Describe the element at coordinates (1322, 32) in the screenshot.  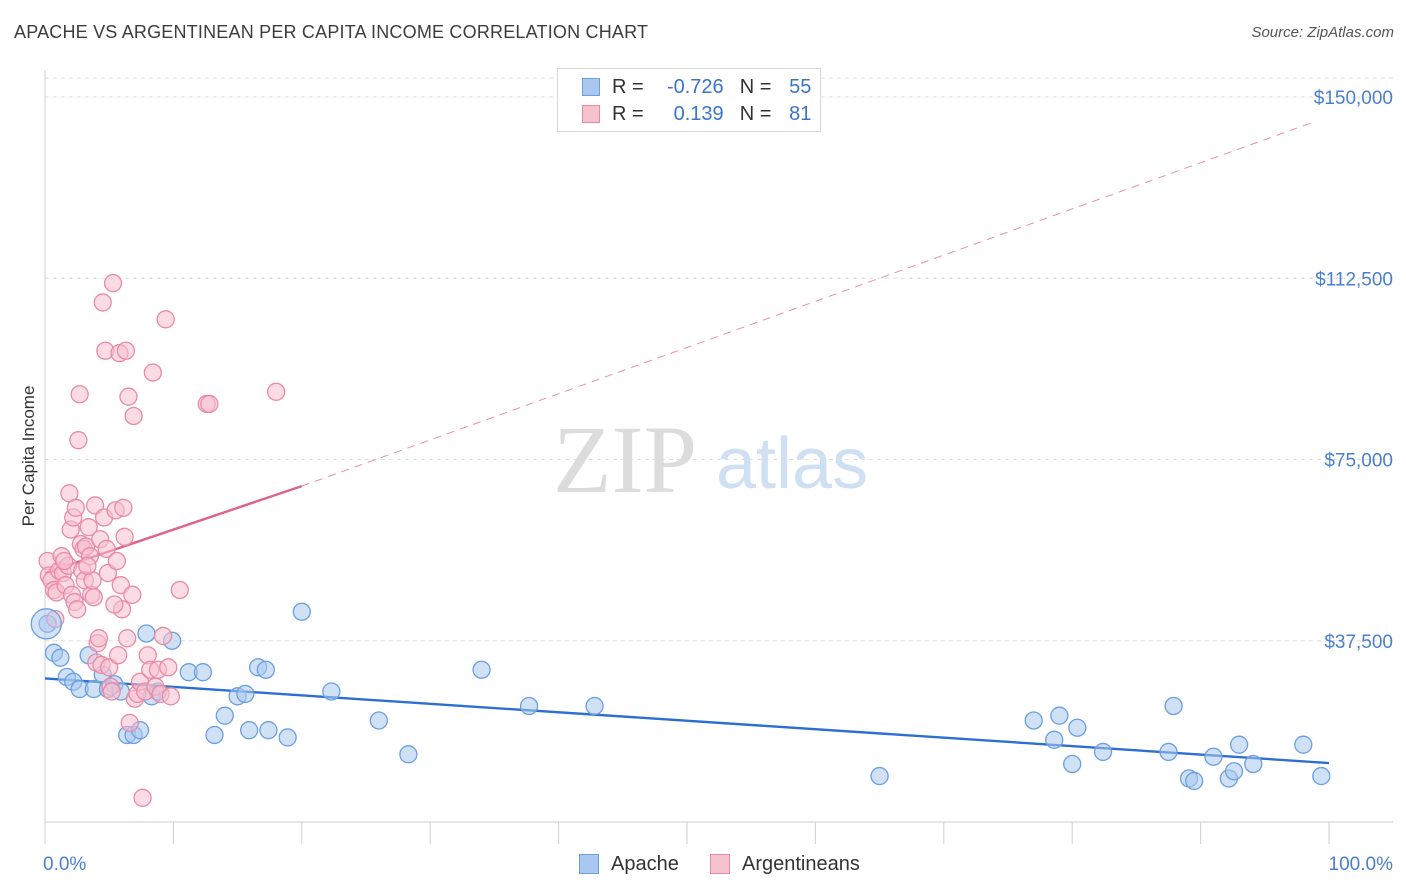
I see `chart-source: Source: ZipAtlas.com` at that location.